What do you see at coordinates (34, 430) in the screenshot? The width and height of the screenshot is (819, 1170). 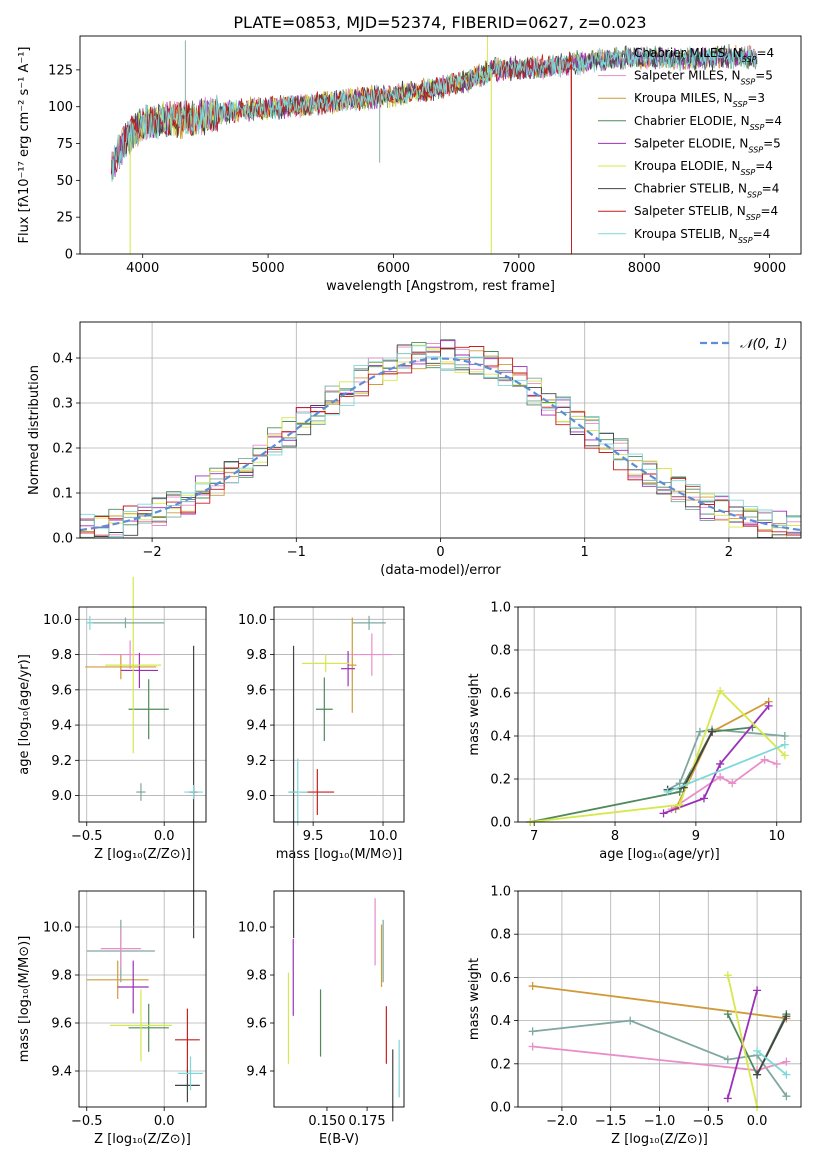 I see `y-axis-label: Normed distribution` at bounding box center [34, 430].